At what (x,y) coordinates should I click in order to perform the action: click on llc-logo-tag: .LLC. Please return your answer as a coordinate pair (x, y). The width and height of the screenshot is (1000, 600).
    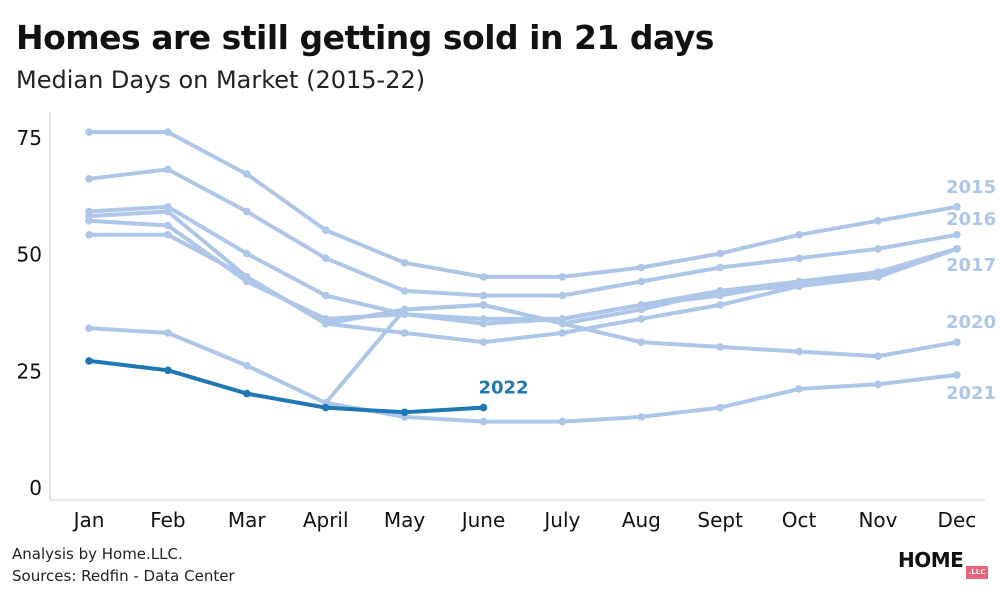
    Looking at the image, I should click on (977, 572).